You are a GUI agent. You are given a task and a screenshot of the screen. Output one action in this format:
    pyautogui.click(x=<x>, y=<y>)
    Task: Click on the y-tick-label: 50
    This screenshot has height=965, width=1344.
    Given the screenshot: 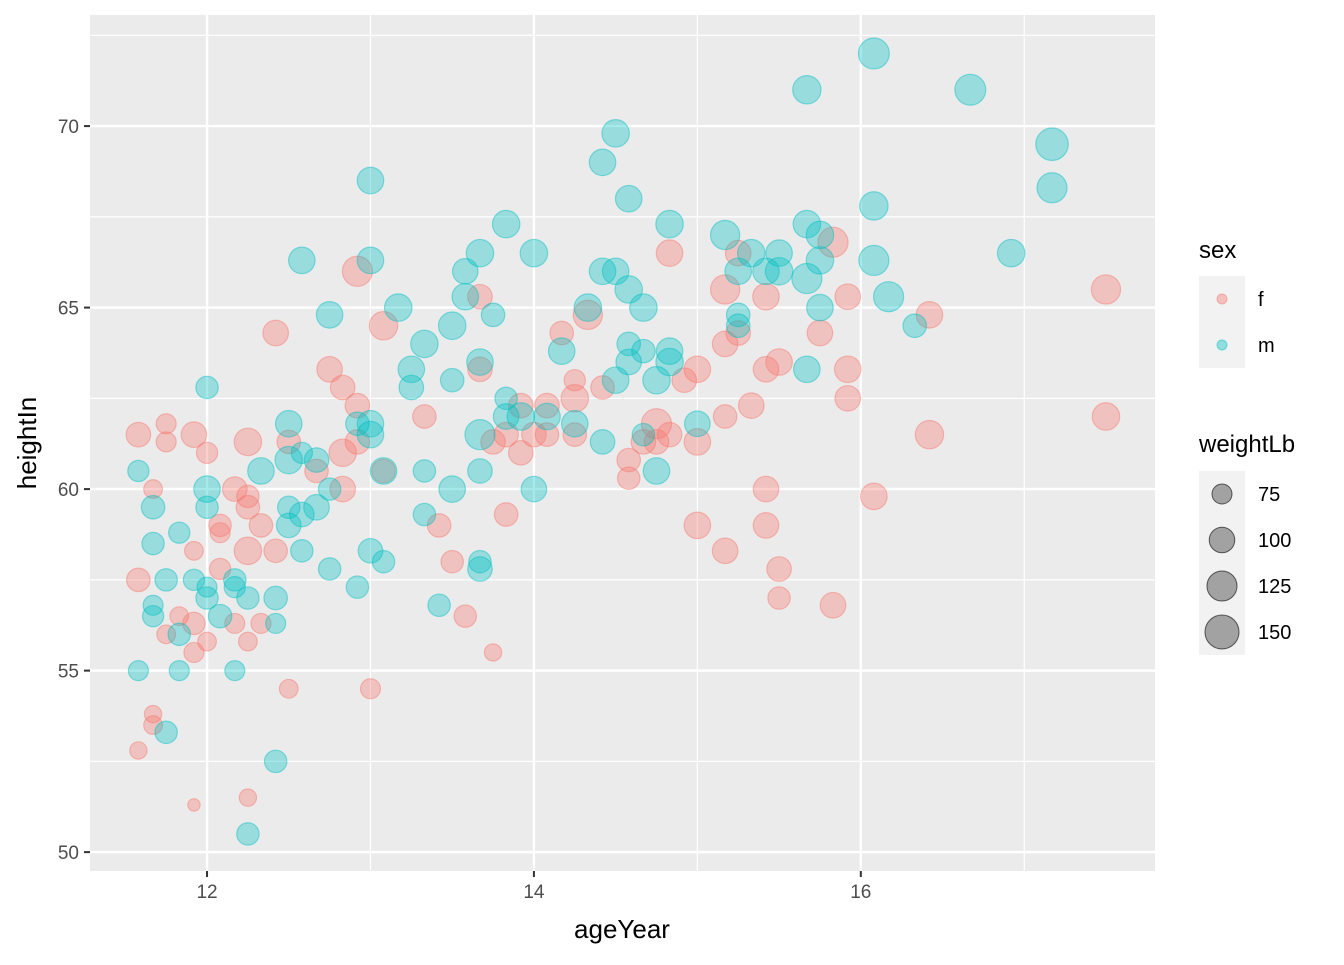 What is the action you would take?
    pyautogui.click(x=68, y=853)
    